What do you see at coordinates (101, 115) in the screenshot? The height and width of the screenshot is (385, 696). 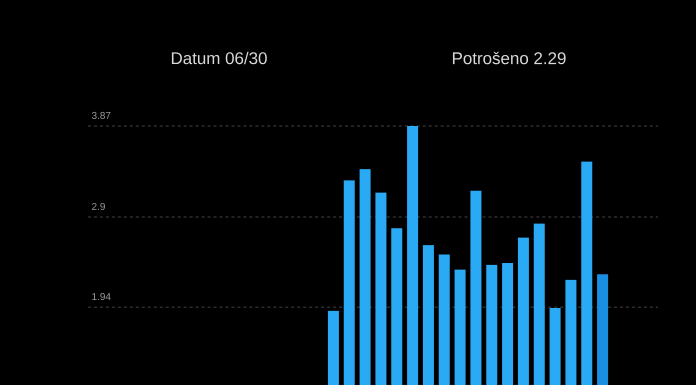 I see `y-tick-label: 3.87` at bounding box center [101, 115].